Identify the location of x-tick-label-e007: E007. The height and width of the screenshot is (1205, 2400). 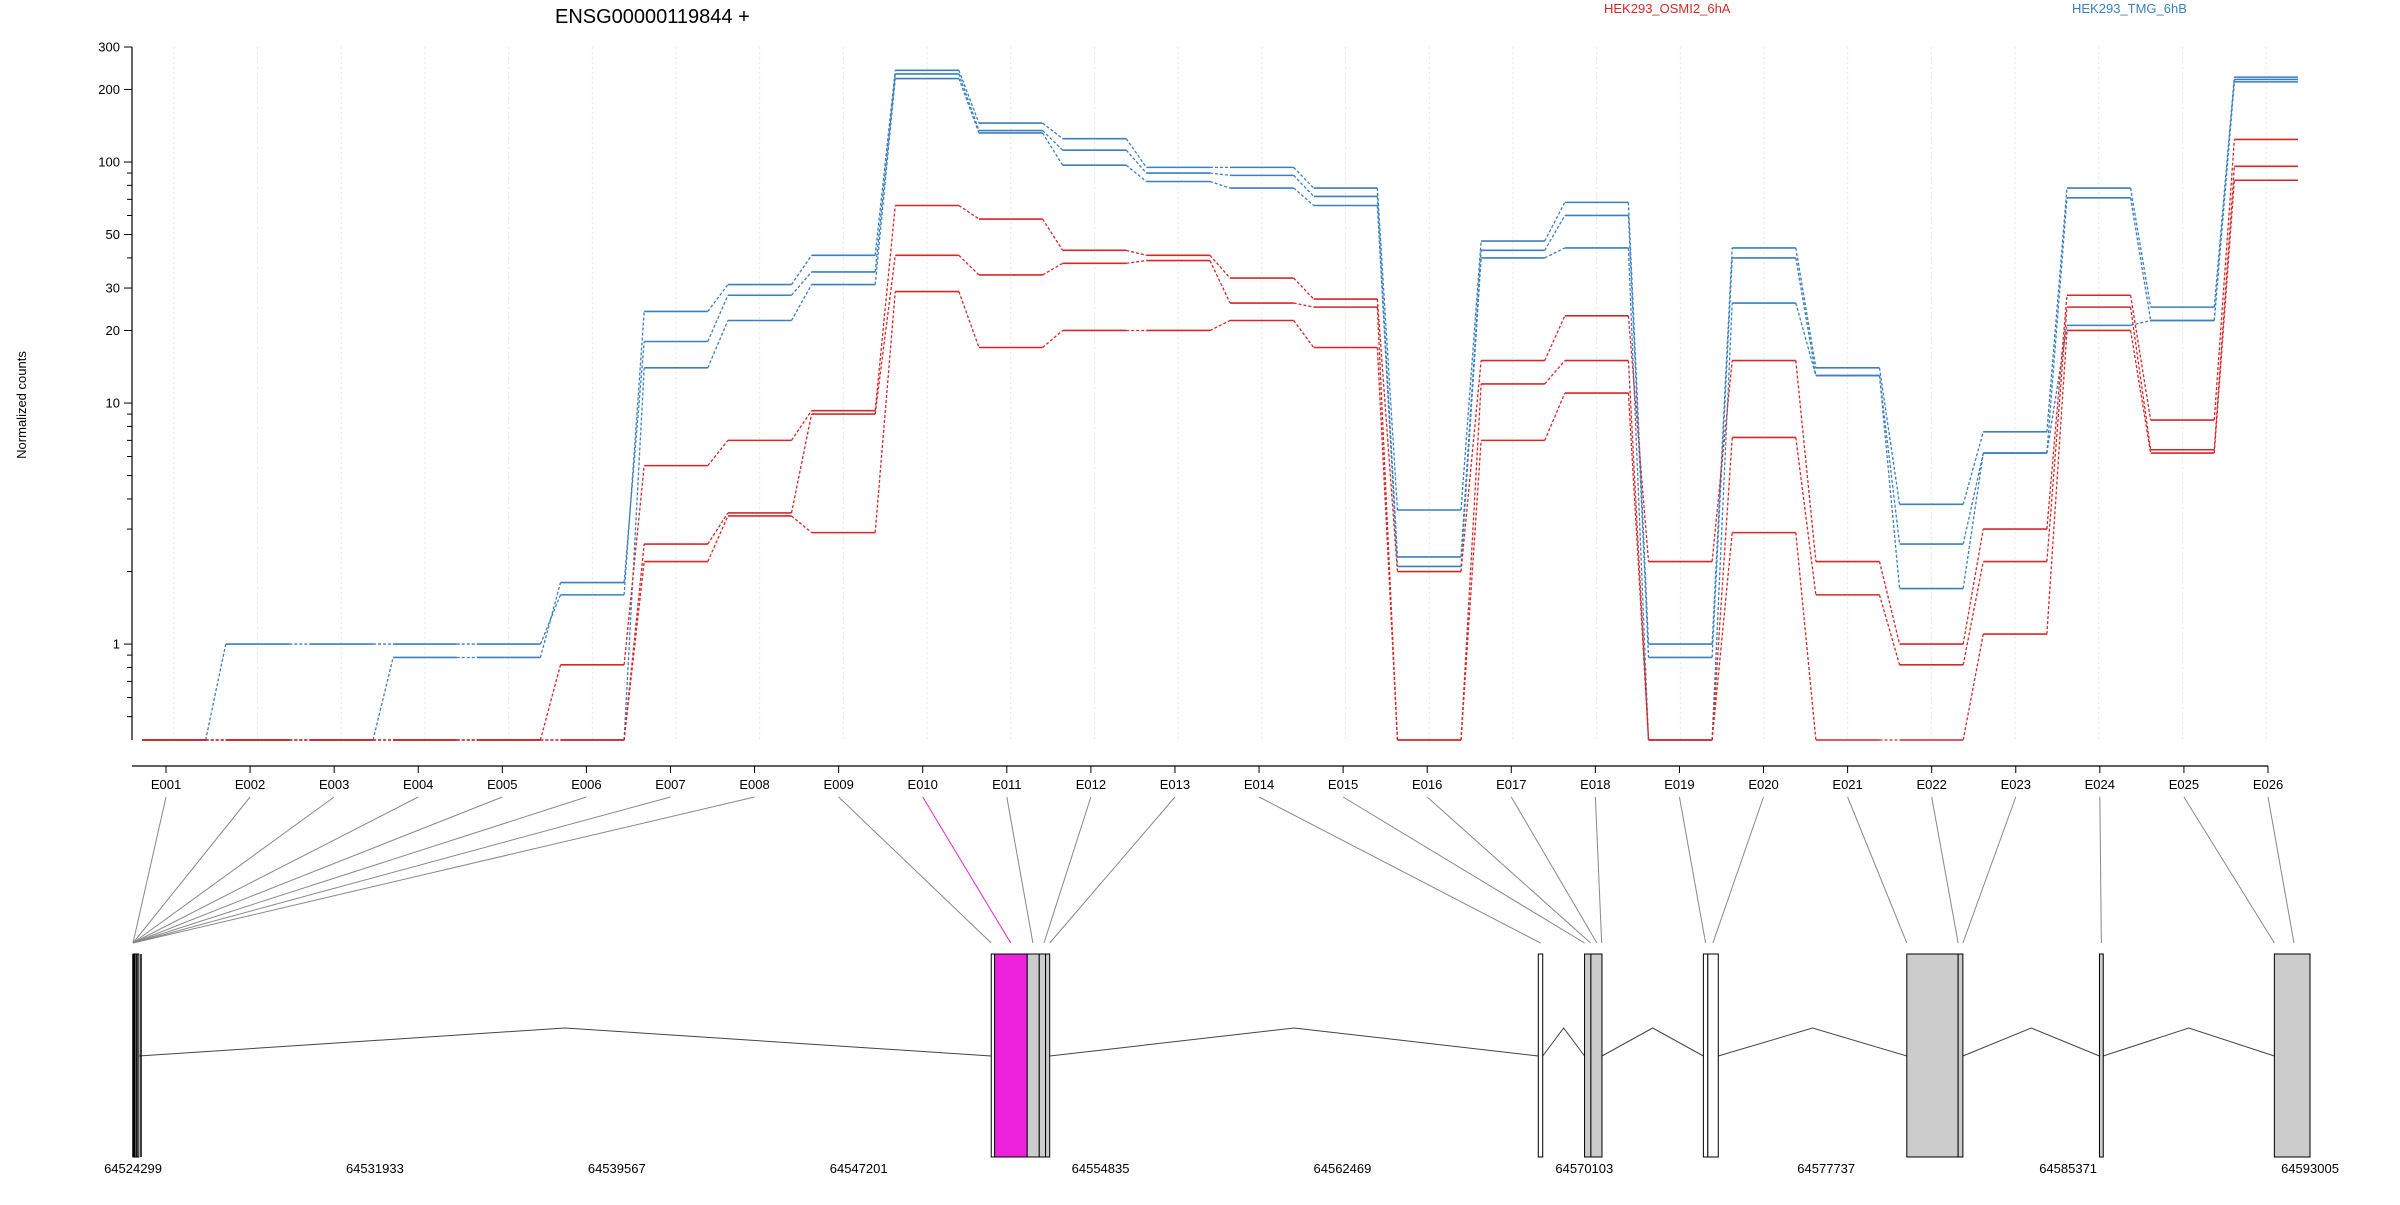
(670, 784).